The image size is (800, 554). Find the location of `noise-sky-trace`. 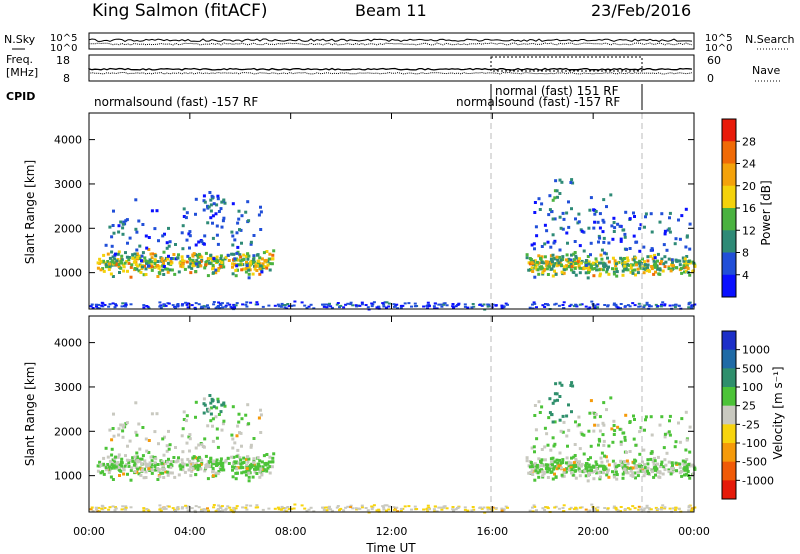

noise-sky-trace is located at coordinates (390, 40).